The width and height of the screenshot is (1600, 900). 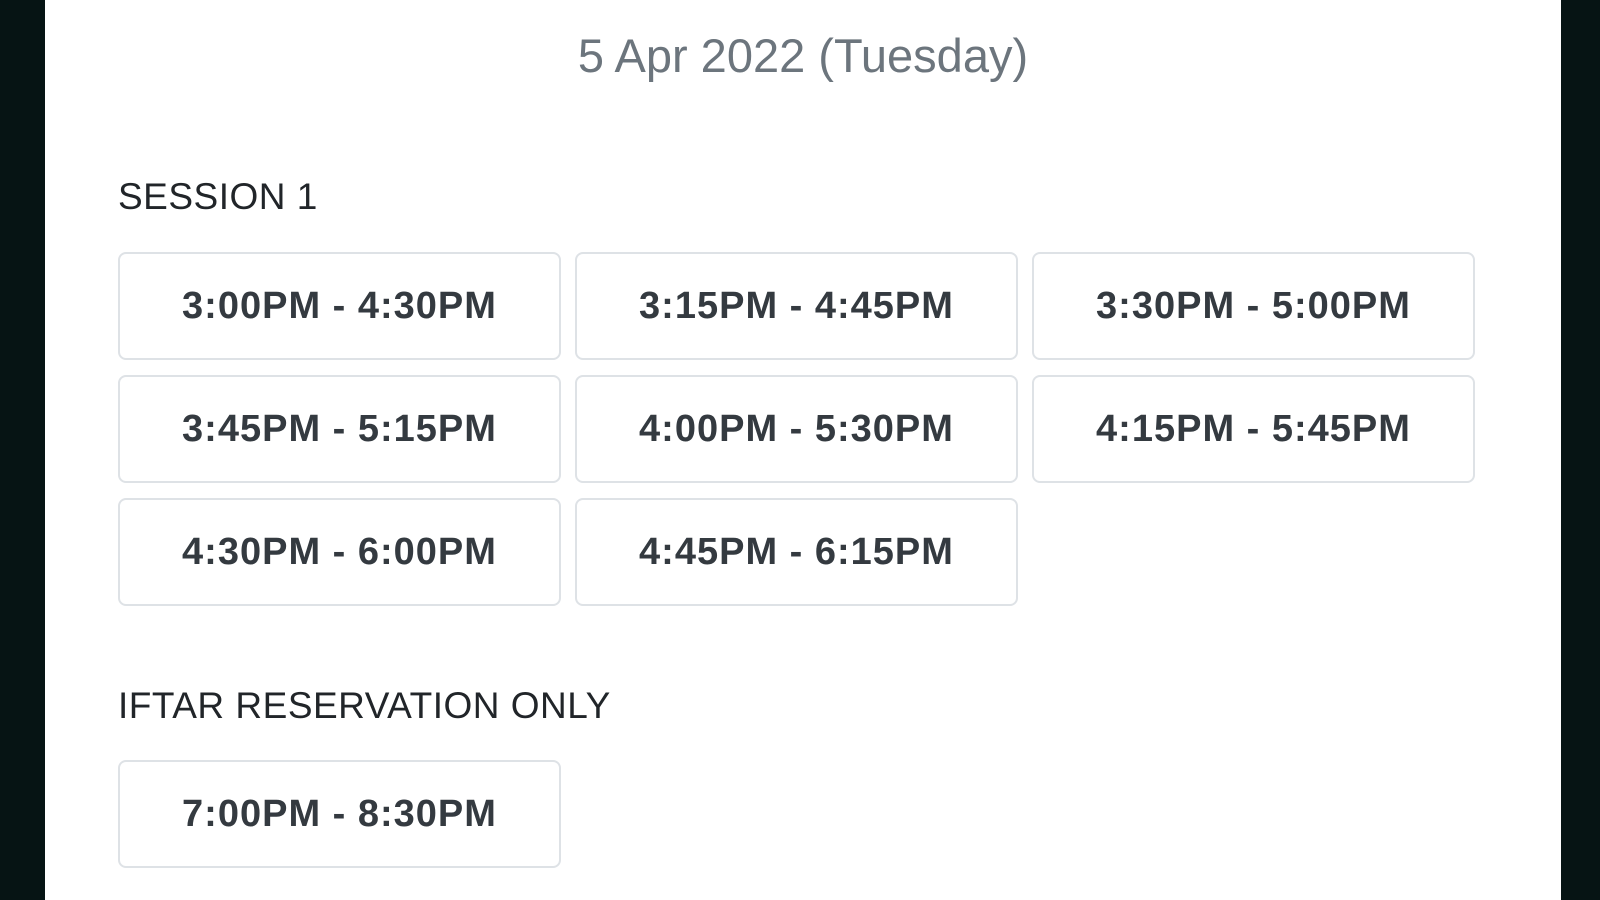 I want to click on time-slot-button: 4:00PM - 5:30PM, so click(x=796, y=429).